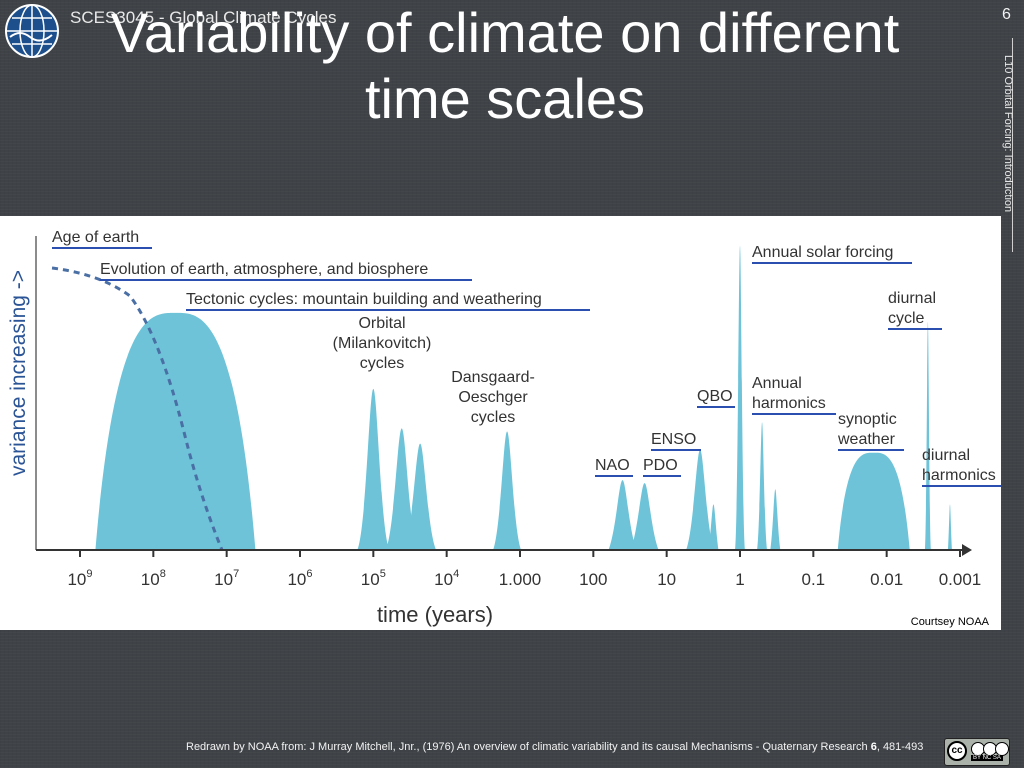 Image resolution: width=1024 pixels, height=768 pixels. Describe the element at coordinates (900, 747) in the screenshot. I see `citation-pages: , 481-493` at that location.